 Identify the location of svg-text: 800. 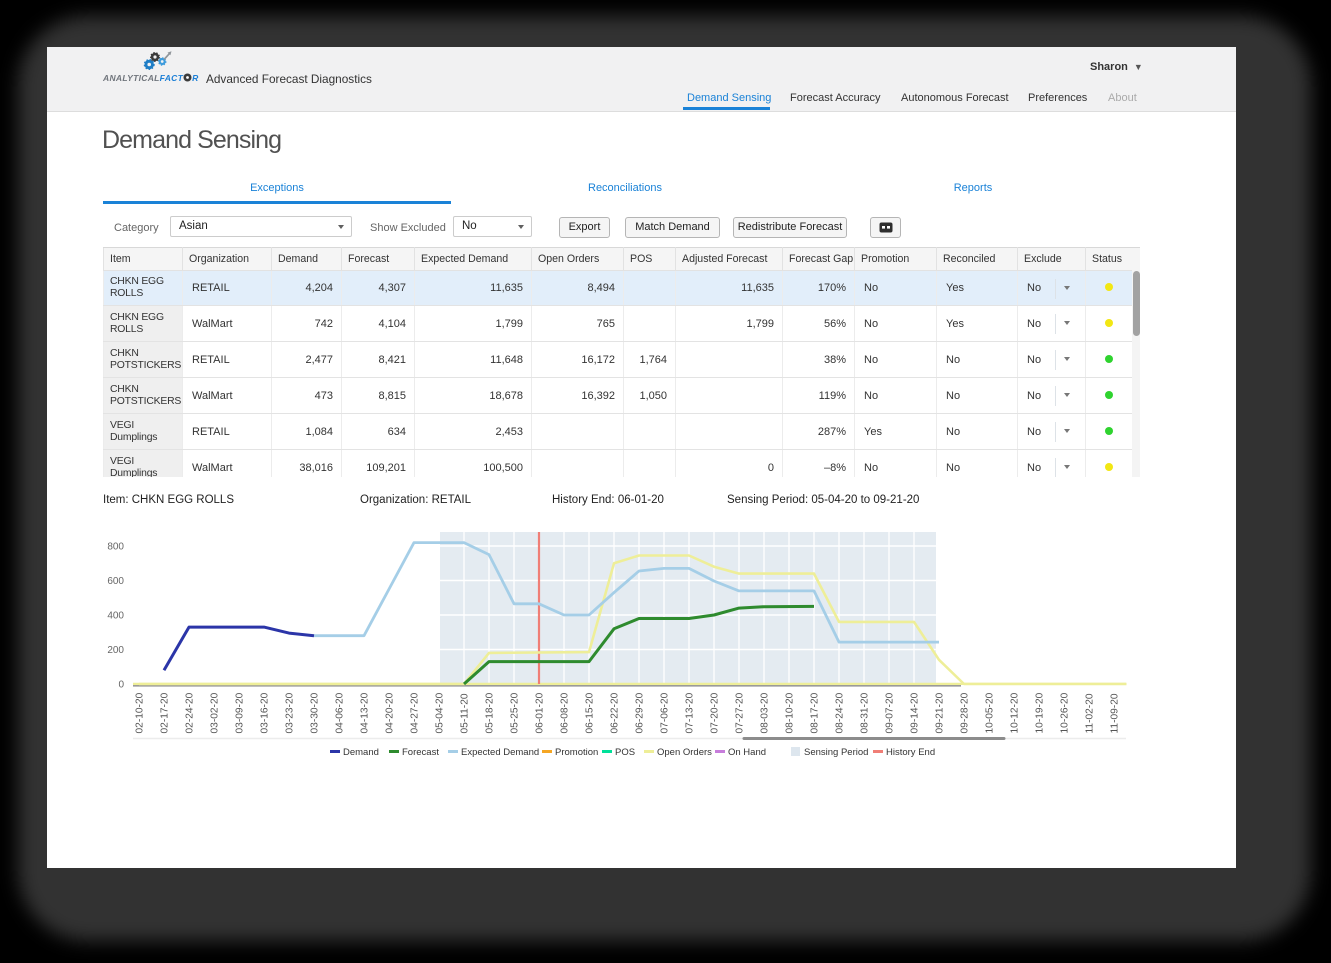
(115, 547).